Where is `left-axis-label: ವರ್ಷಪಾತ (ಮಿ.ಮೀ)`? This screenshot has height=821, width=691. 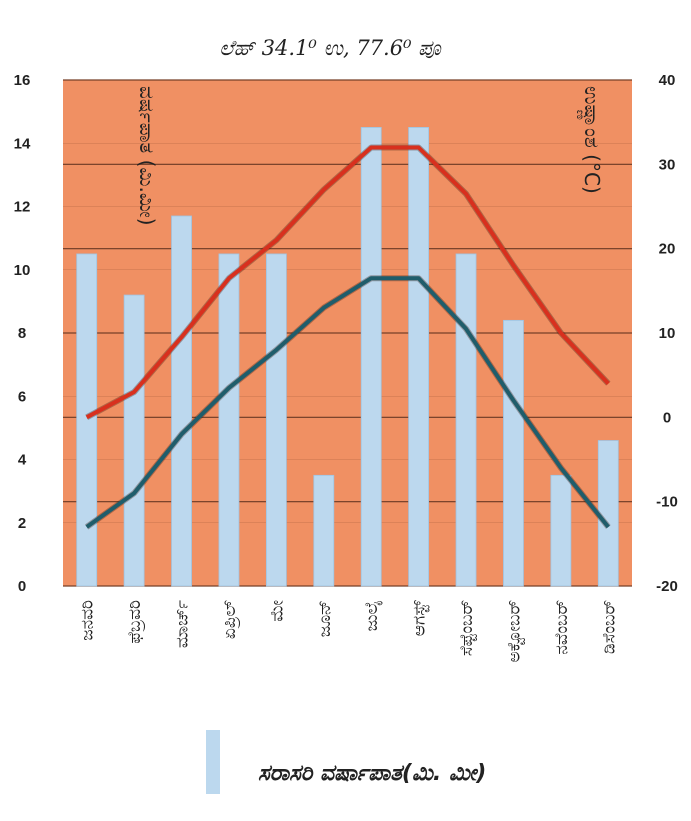 left-axis-label: ವರ್ಷಪಾತ (ಮಿ.ಮೀ) is located at coordinates (147, 156).